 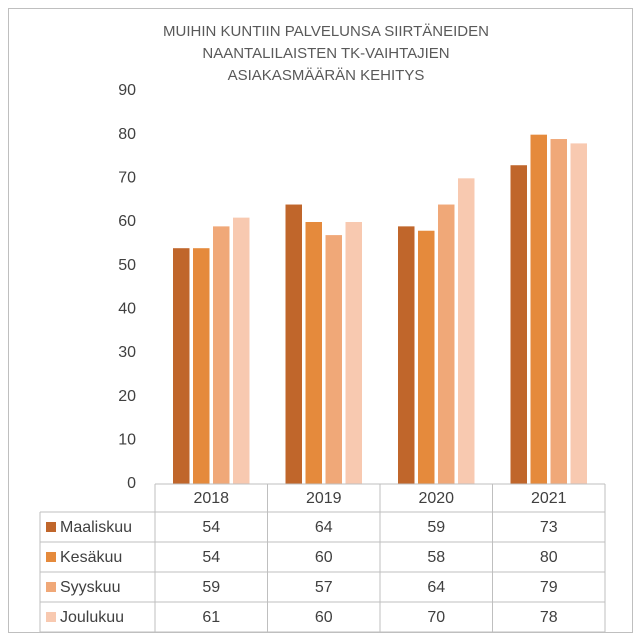 I want to click on y-tick-label: 60, so click(x=127, y=221).